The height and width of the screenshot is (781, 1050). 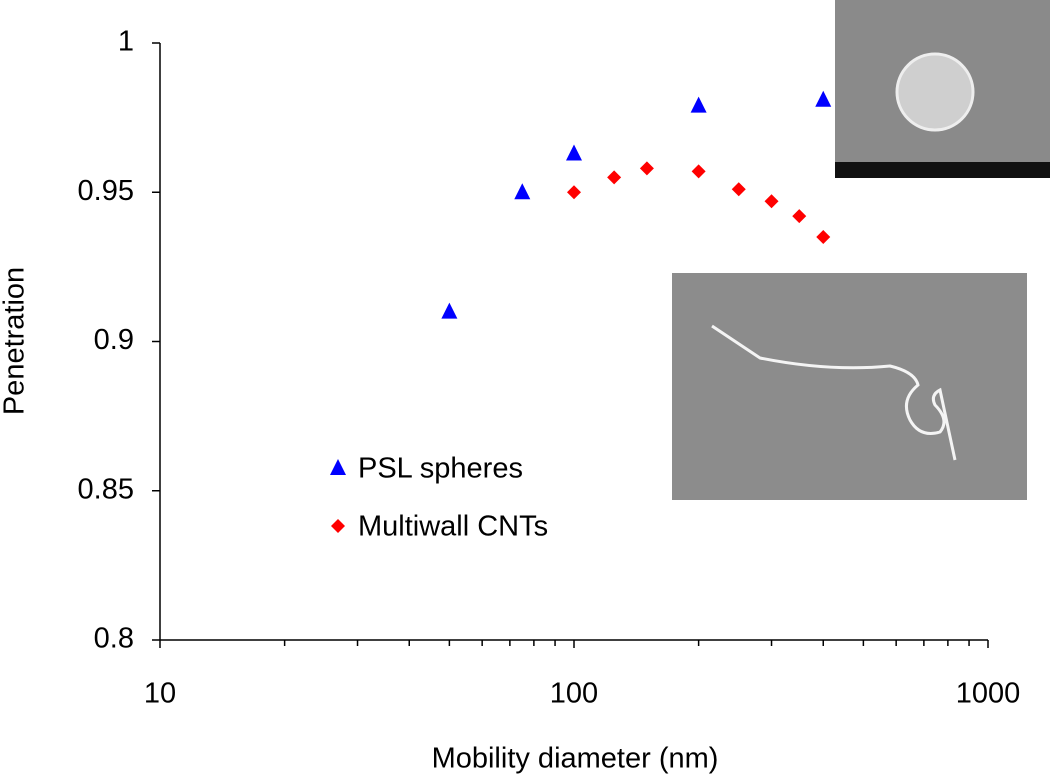 What do you see at coordinates (988, 694) in the screenshot?
I see `x-tick-label: 1000` at bounding box center [988, 694].